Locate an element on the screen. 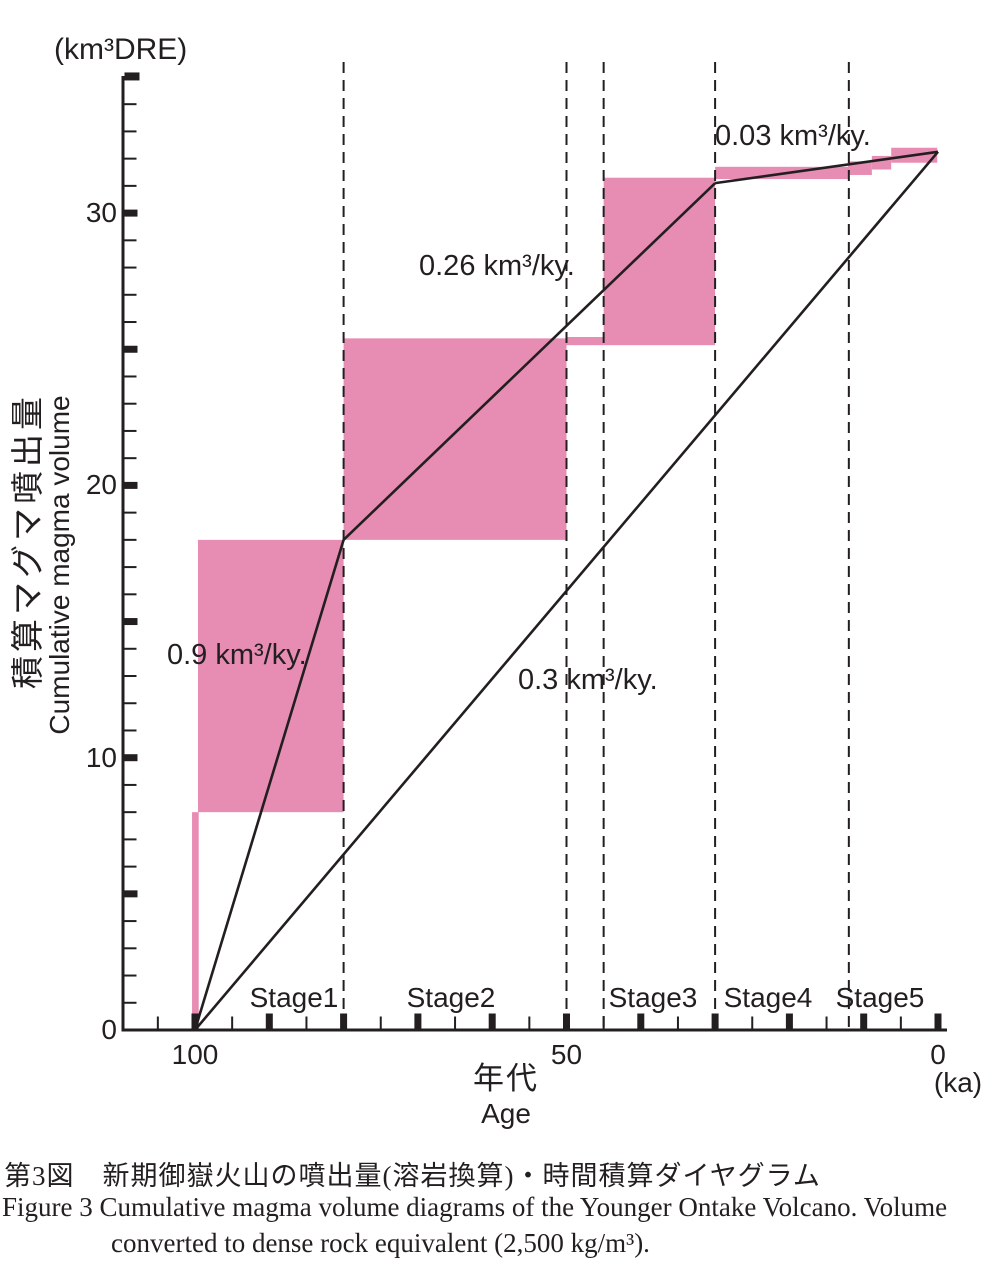 The height and width of the screenshot is (1264, 998). stage-label: Stage4 is located at coordinates (768, 997).